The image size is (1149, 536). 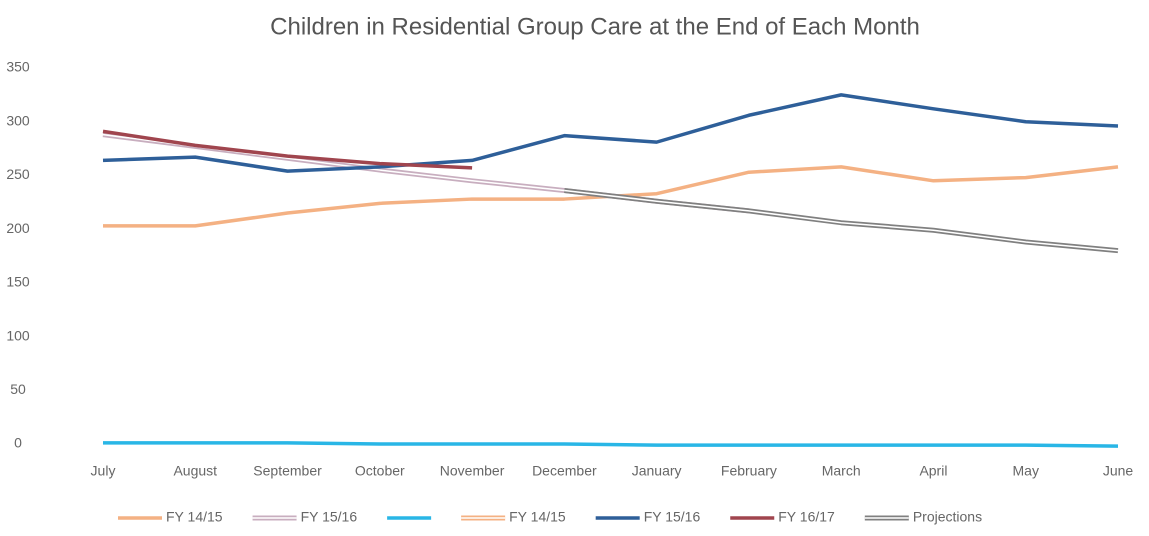 I want to click on x-tick-label: November, so click(x=472, y=471).